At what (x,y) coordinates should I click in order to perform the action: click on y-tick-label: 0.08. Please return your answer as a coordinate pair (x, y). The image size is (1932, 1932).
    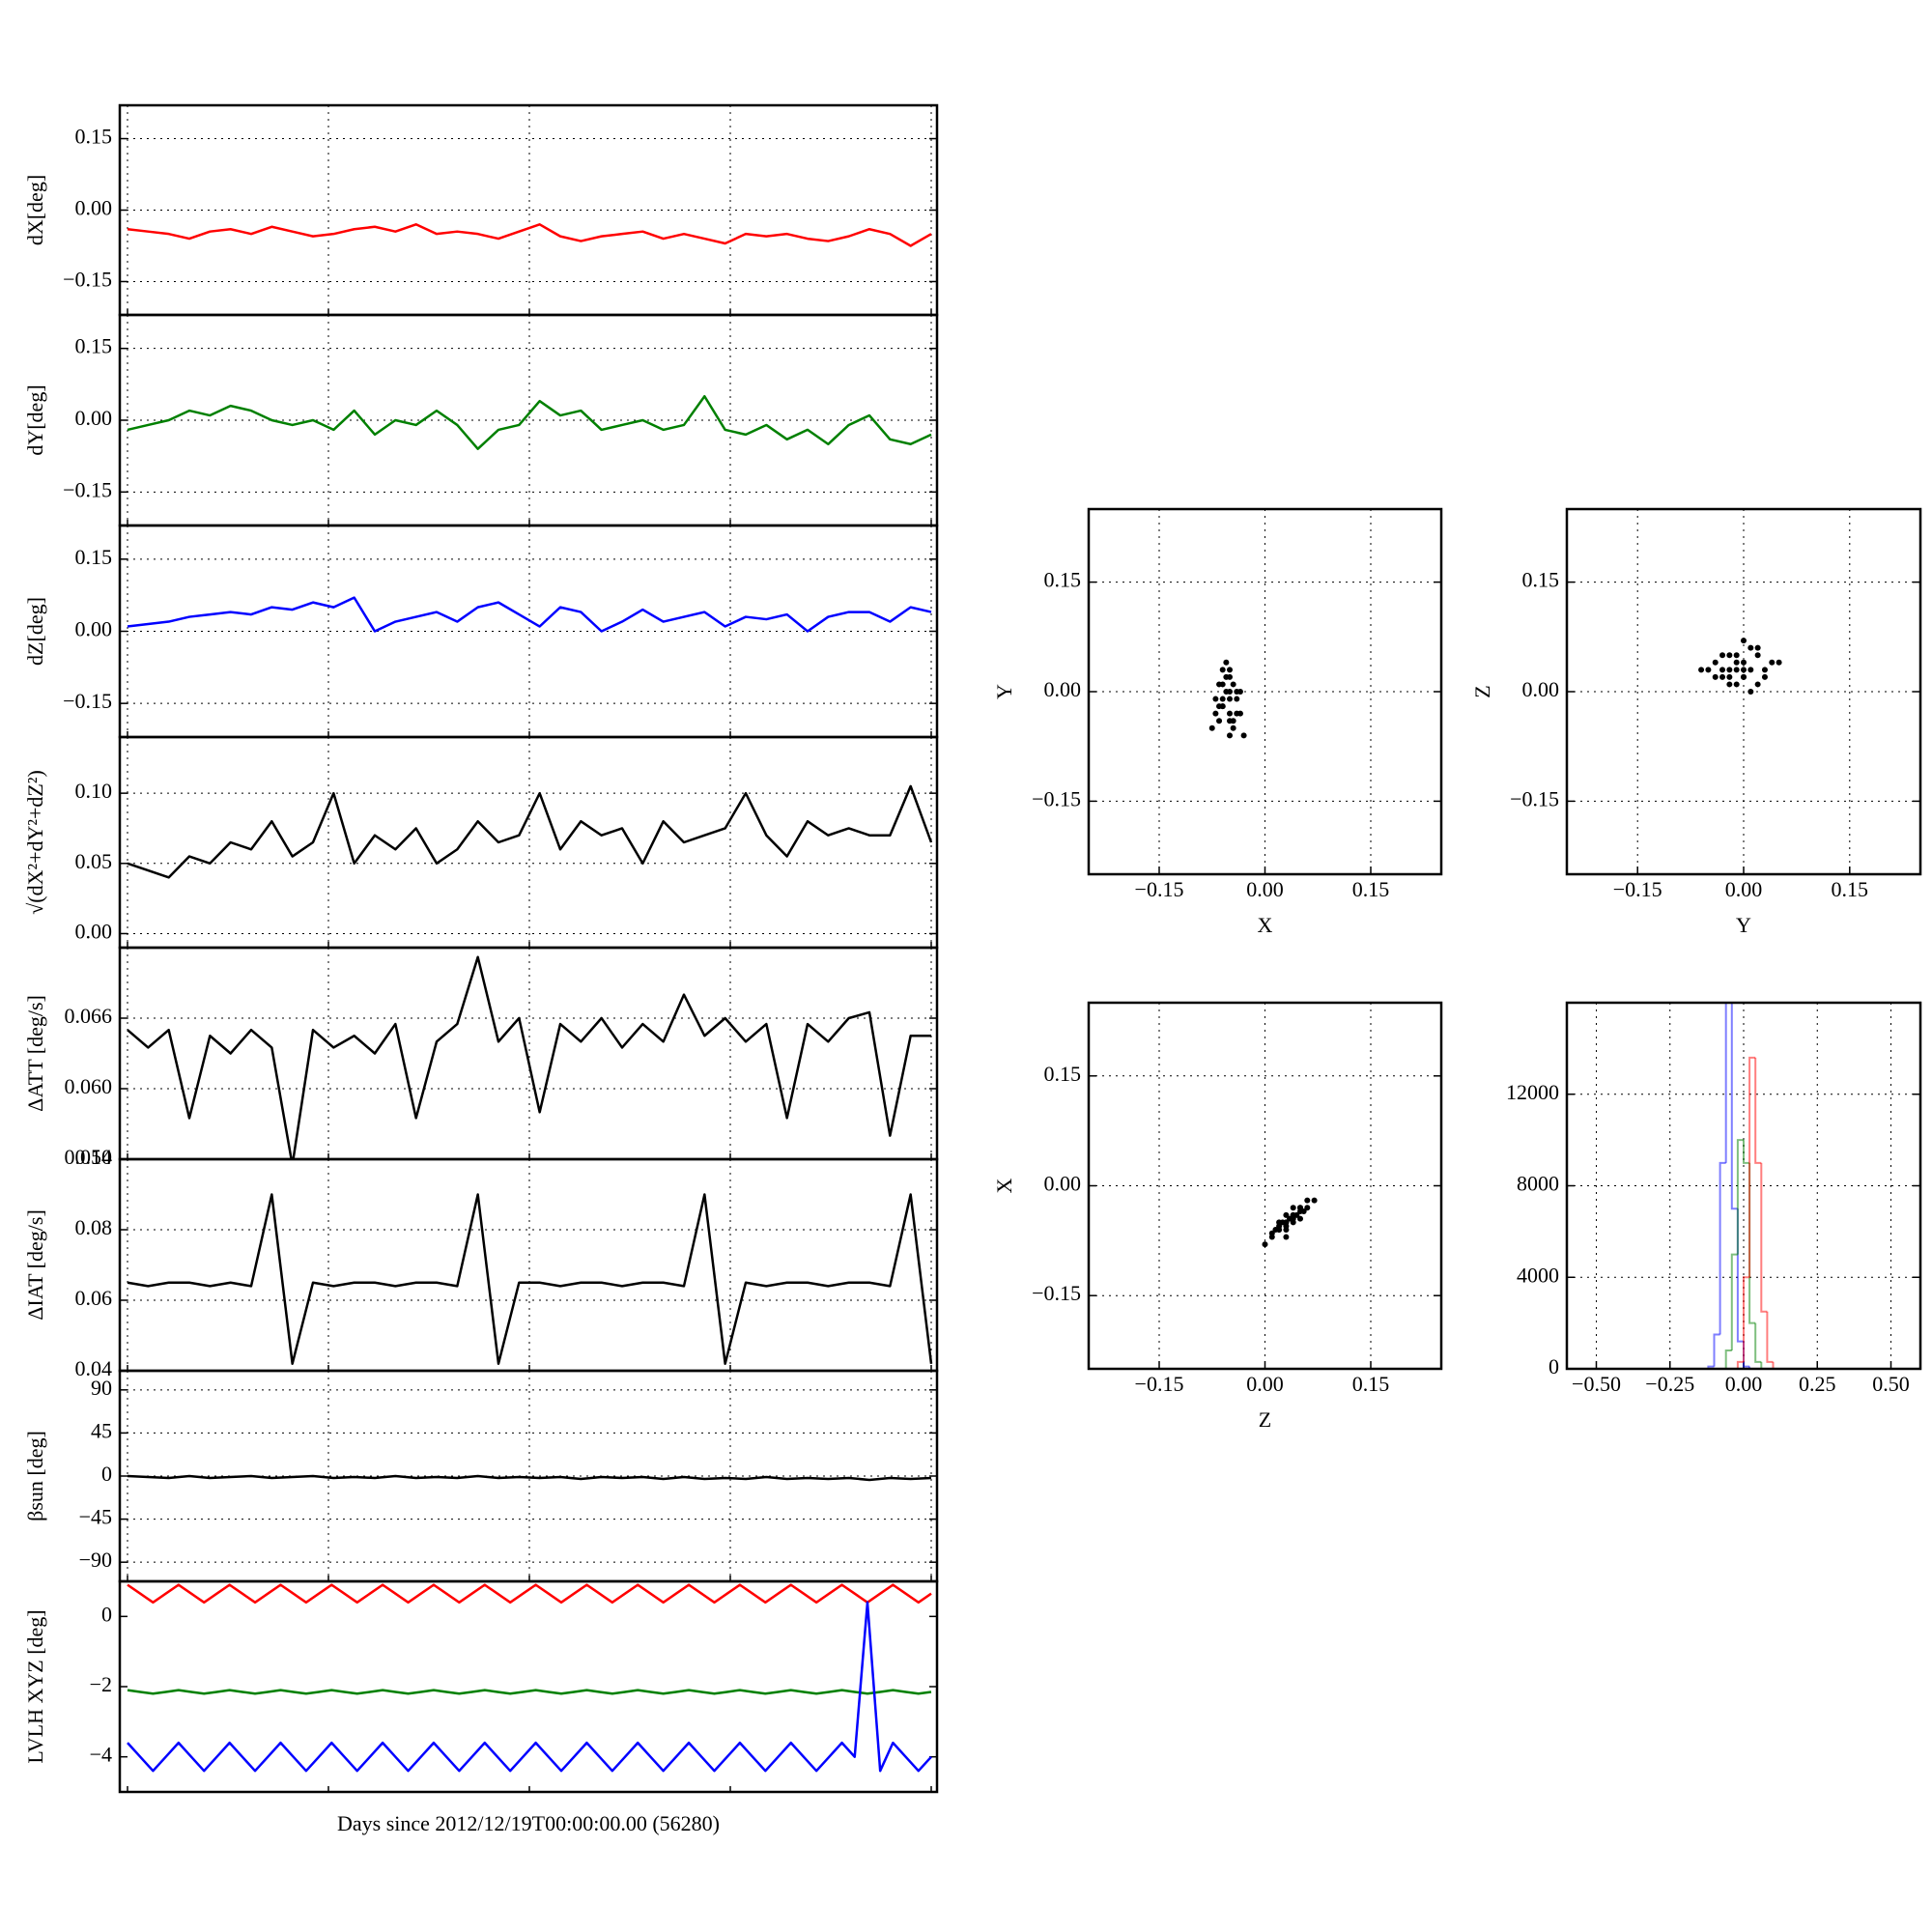
    Looking at the image, I should click on (94, 1227).